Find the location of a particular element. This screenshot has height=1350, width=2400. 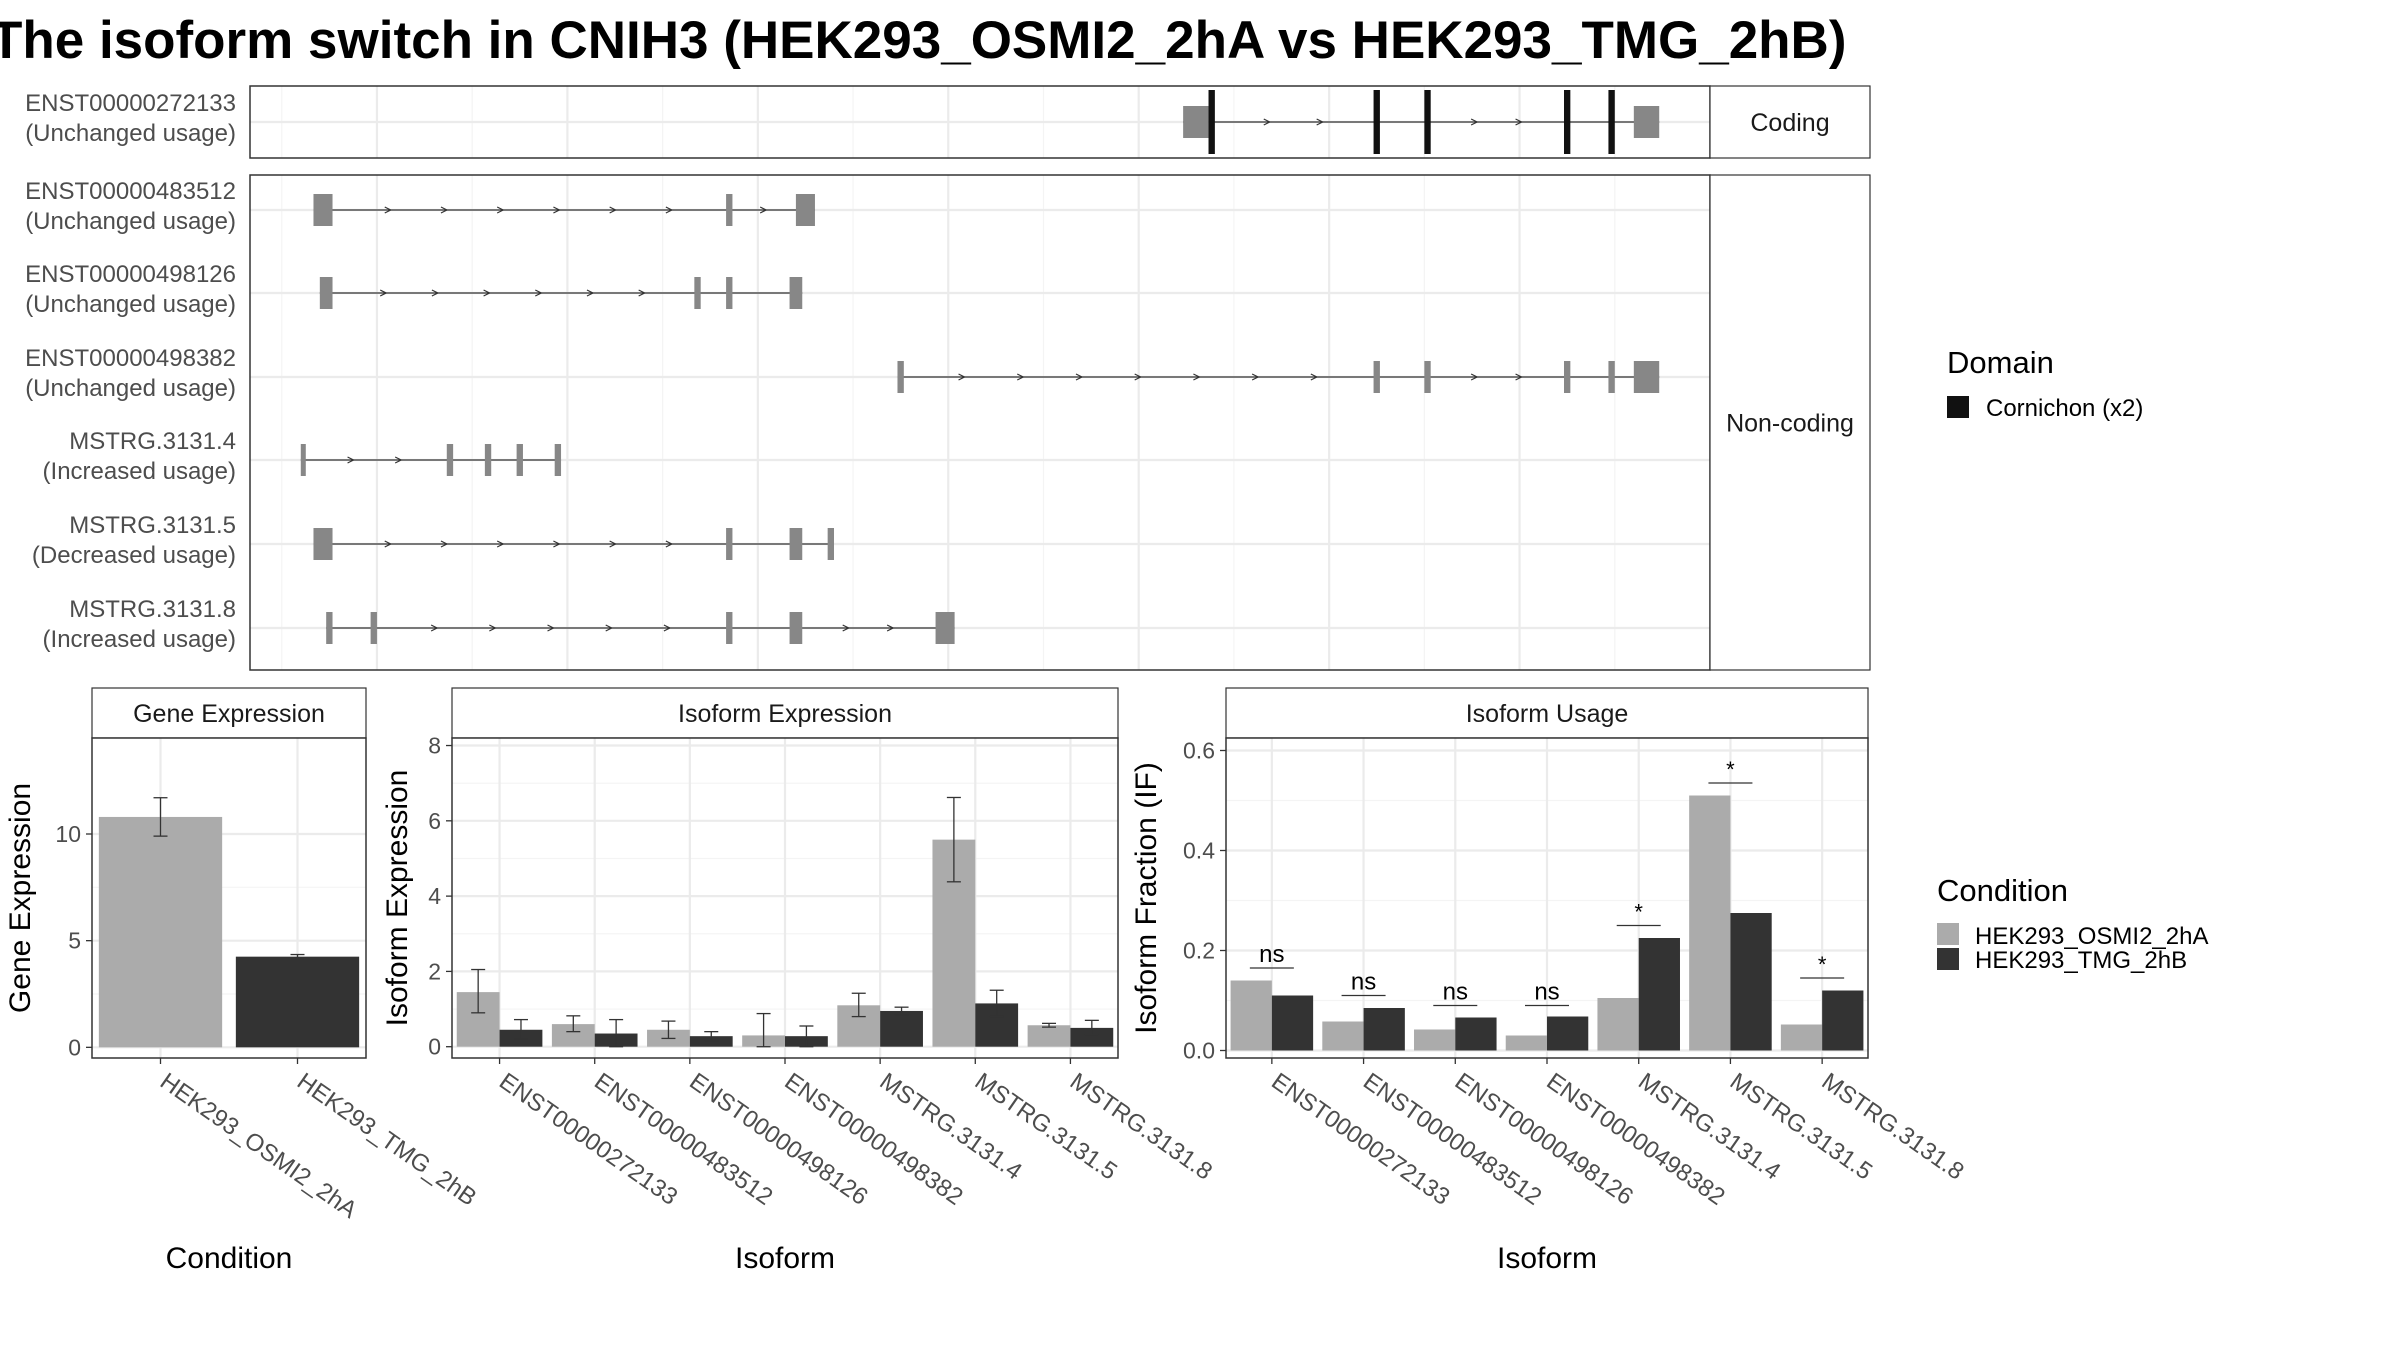

y-axis-label: Isoform Fraction (IF) is located at coordinates (1146, 898).